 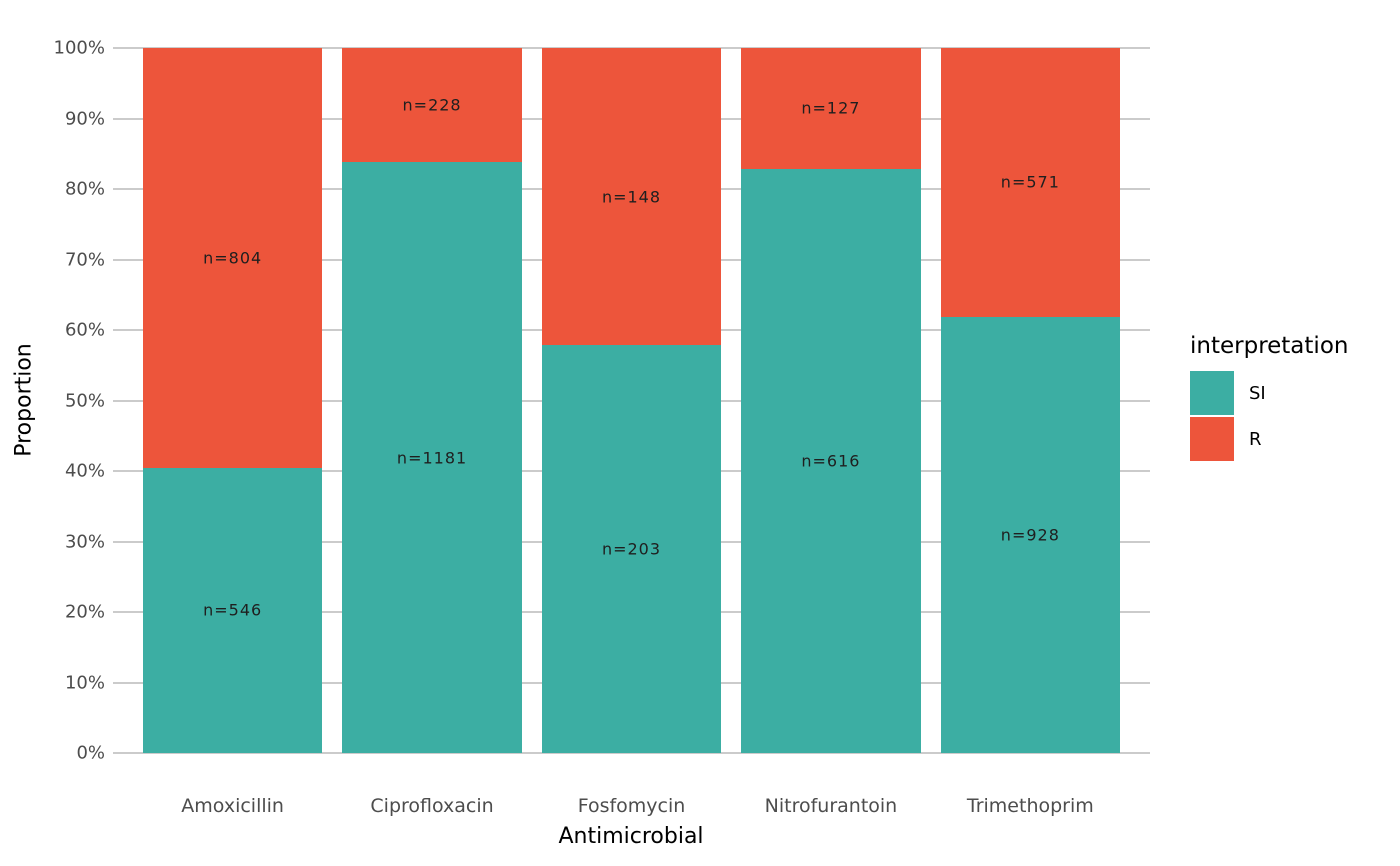 I want to click on bar-count-label-Trimethoprim-R: n=571, so click(x=1030, y=182).